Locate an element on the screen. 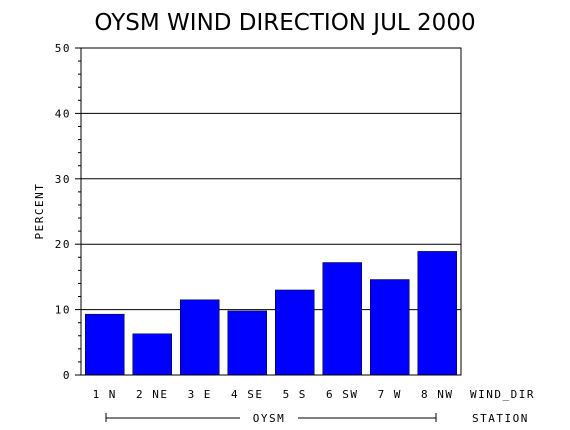  x-tick-label-8: 8 NW is located at coordinates (437, 394).